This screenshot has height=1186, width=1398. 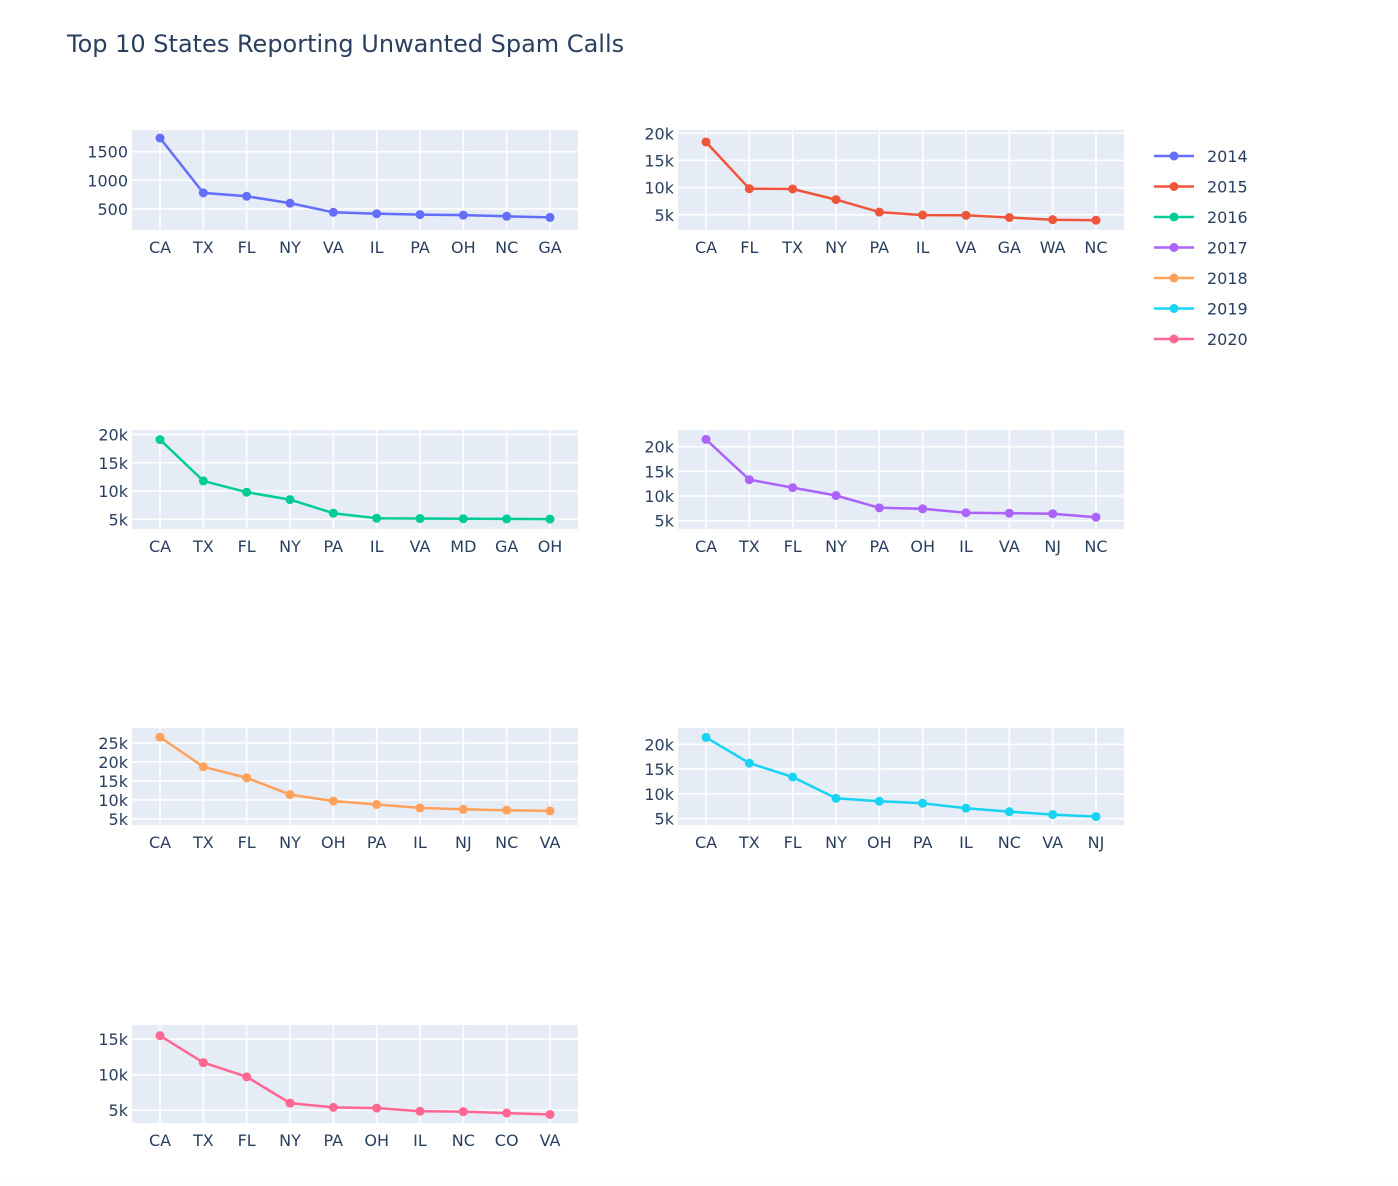 I want to click on legend-item-2016: 2016, so click(x=1201, y=217).